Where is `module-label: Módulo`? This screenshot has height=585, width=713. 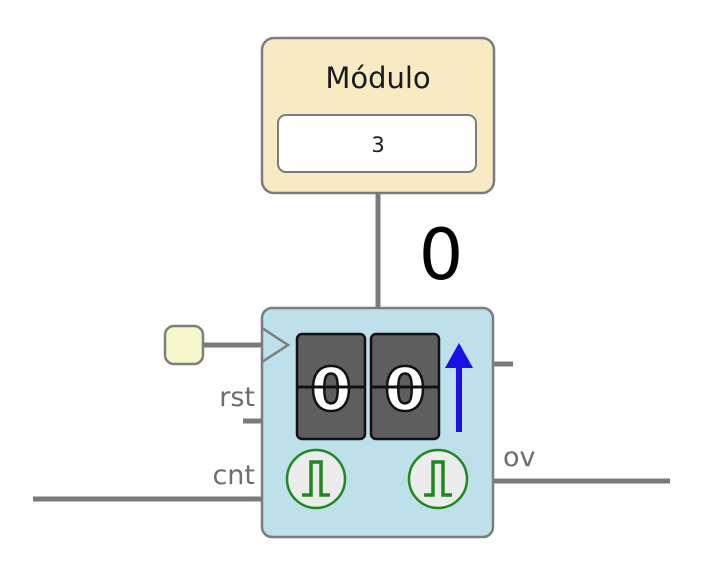
module-label: Módulo is located at coordinates (377, 78).